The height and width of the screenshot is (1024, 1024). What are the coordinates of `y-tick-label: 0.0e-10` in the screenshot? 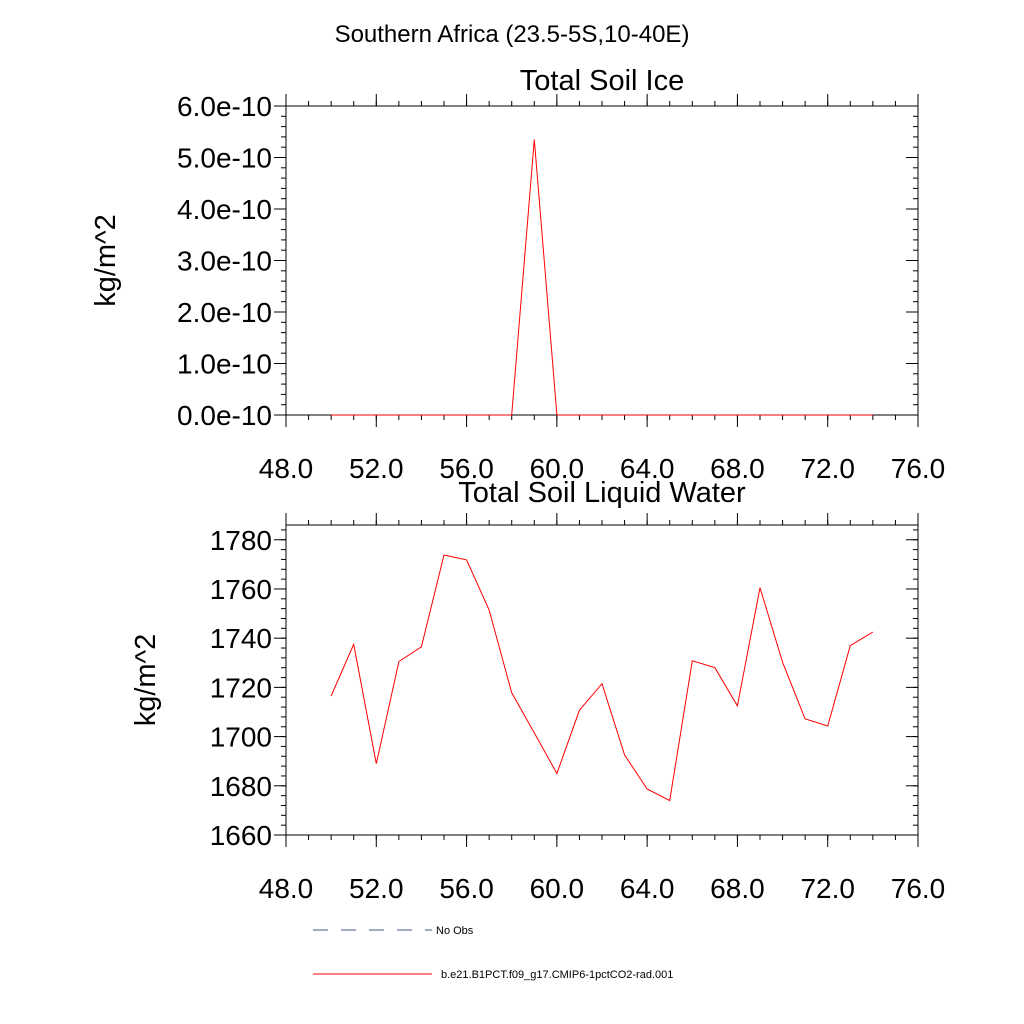 It's located at (224, 415).